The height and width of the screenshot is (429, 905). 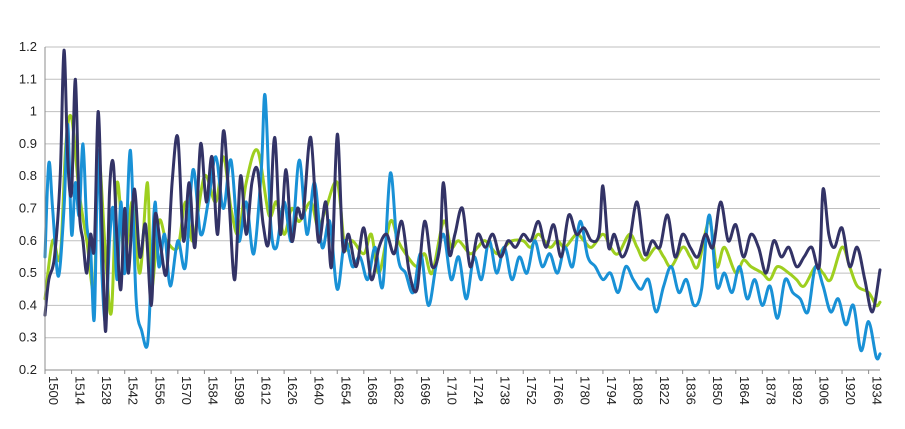 I want to click on x-tick-label: 1542, so click(x=133, y=390).